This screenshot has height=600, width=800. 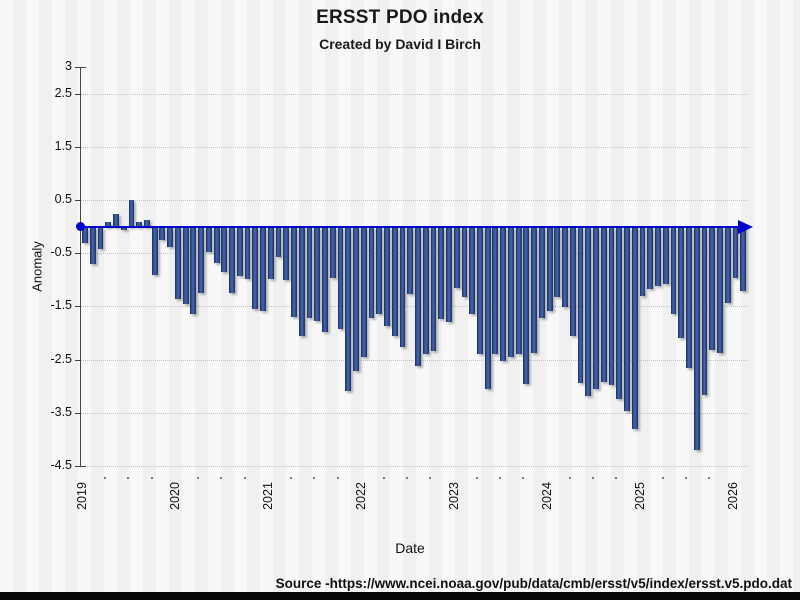 What do you see at coordinates (61, 305) in the screenshot?
I see `y-tick-label: -1.5` at bounding box center [61, 305].